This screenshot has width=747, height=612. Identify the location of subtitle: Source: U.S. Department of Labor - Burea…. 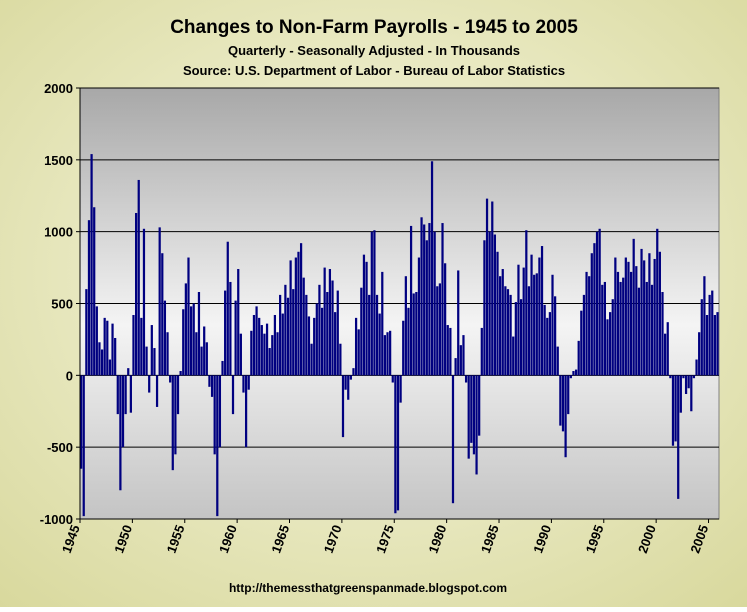
(374, 70).